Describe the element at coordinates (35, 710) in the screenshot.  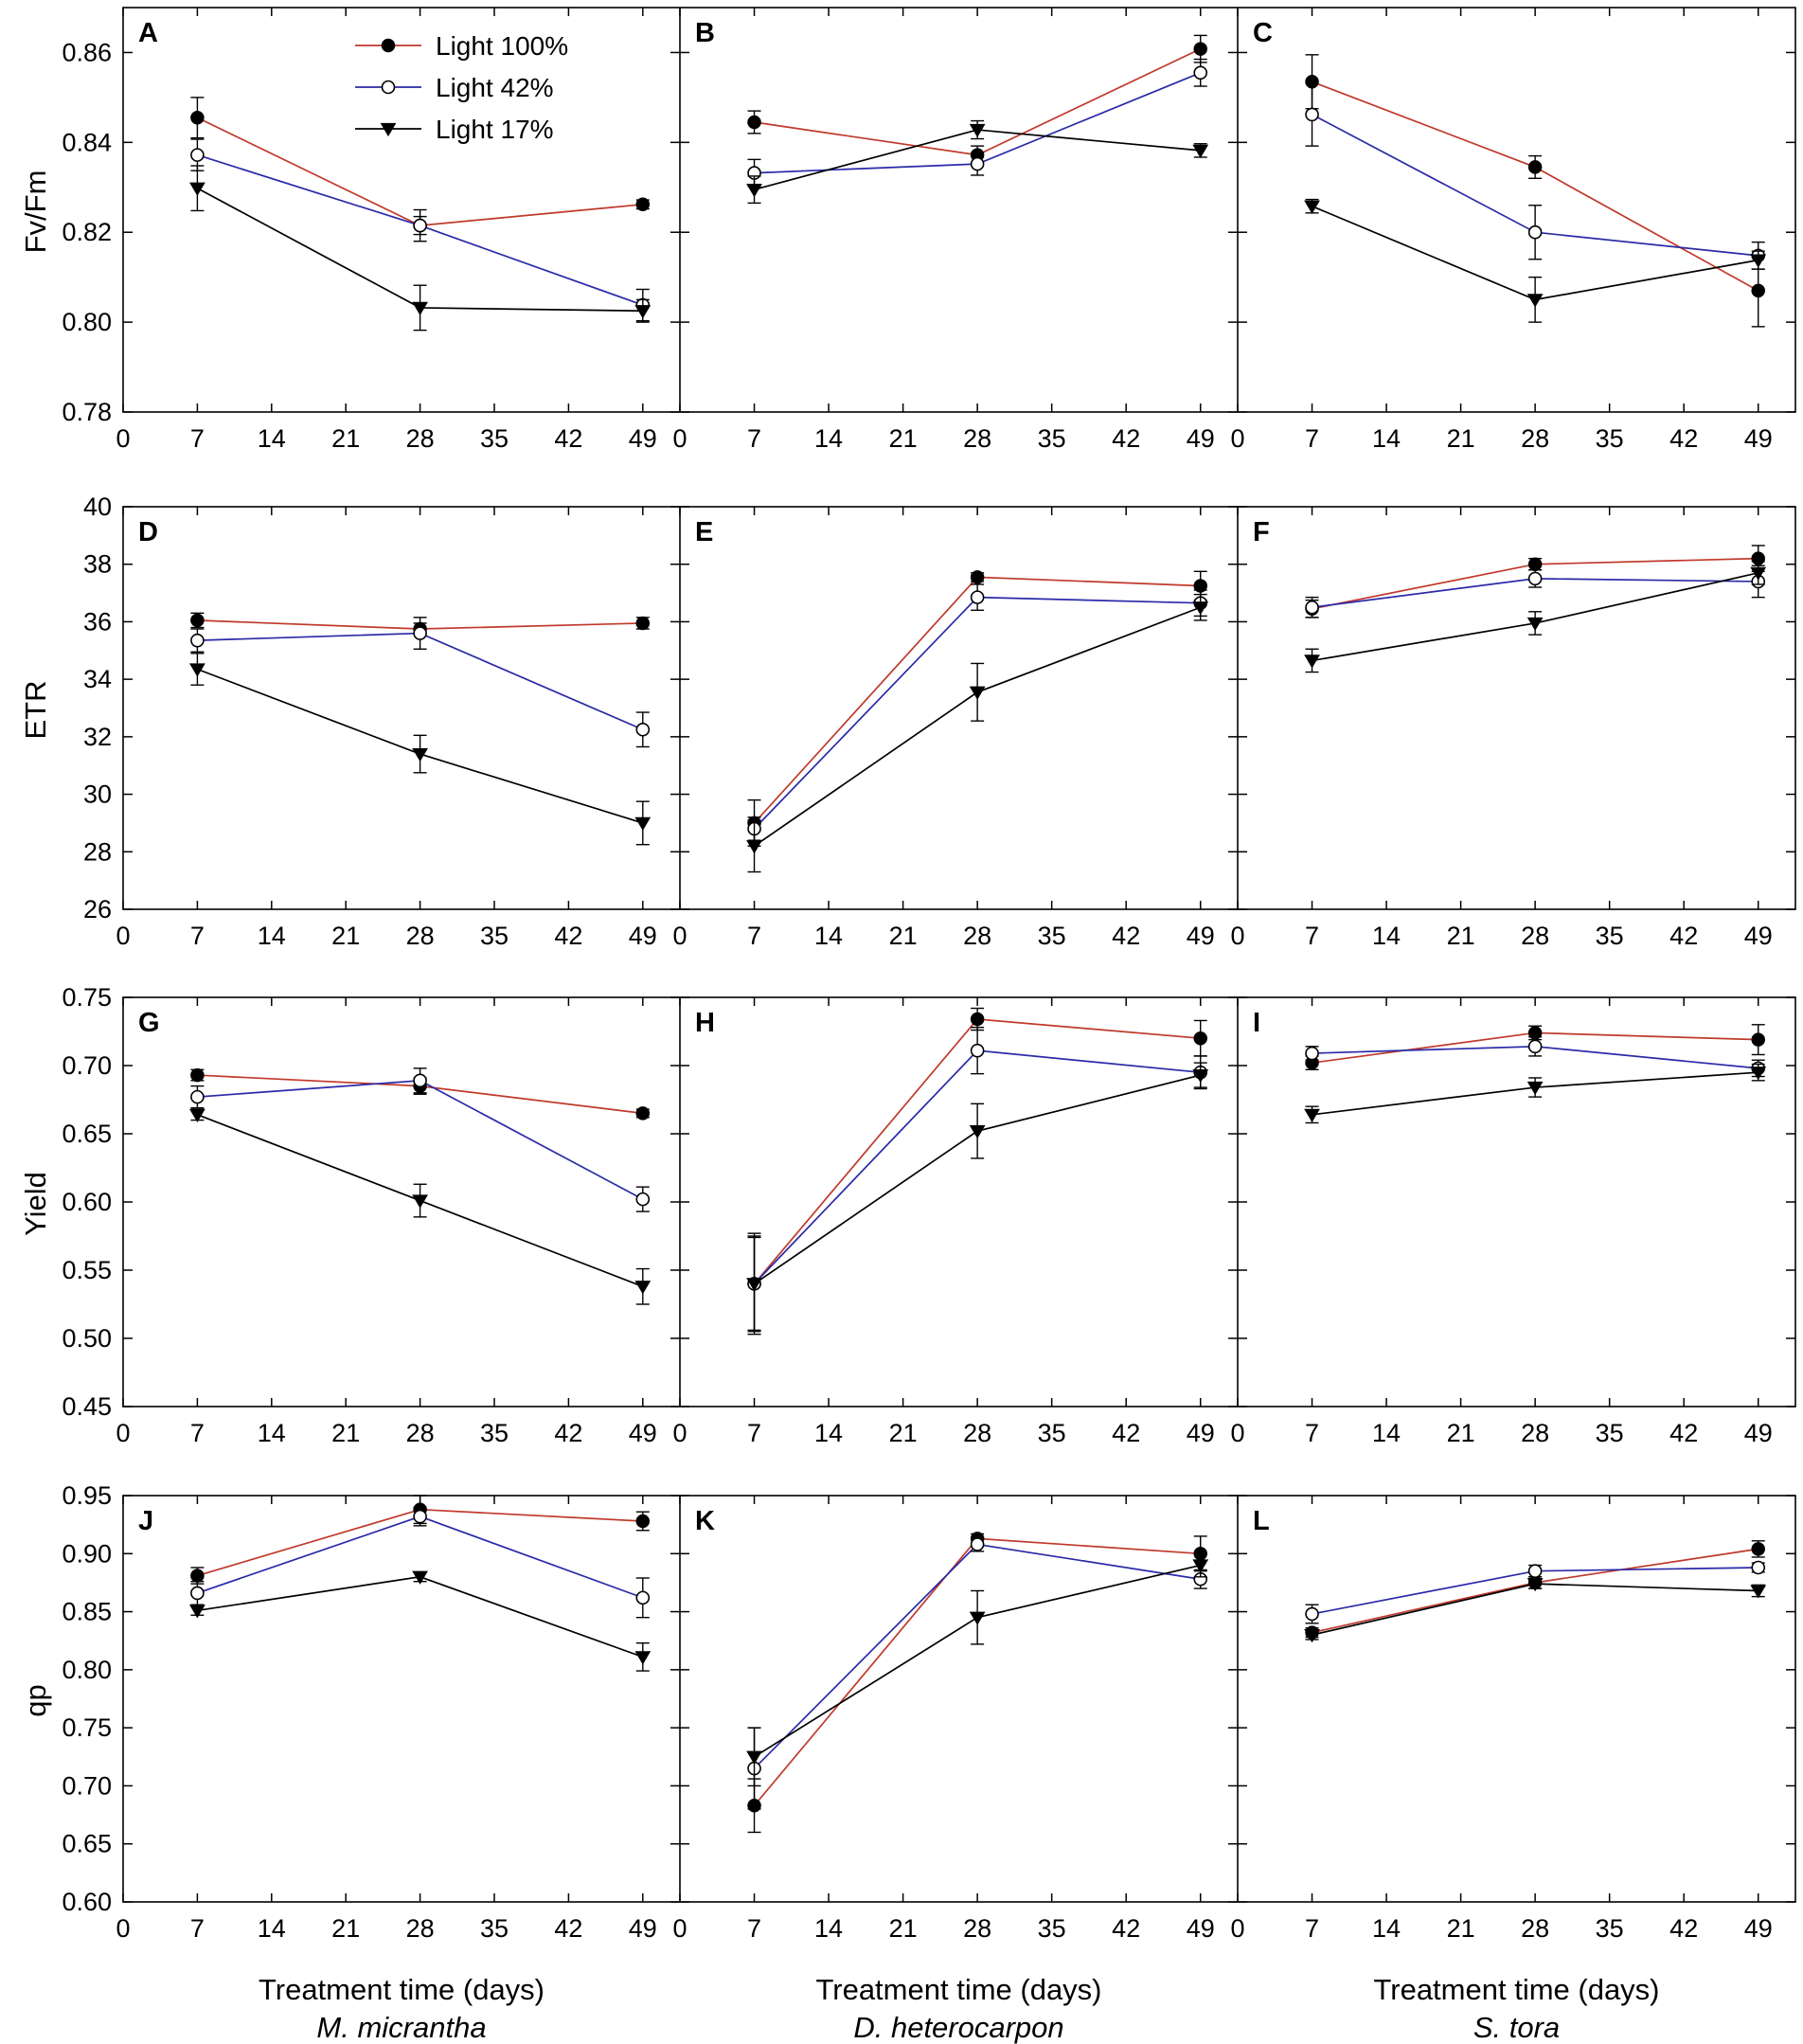
I see `y-axis-label: ETR` at that location.